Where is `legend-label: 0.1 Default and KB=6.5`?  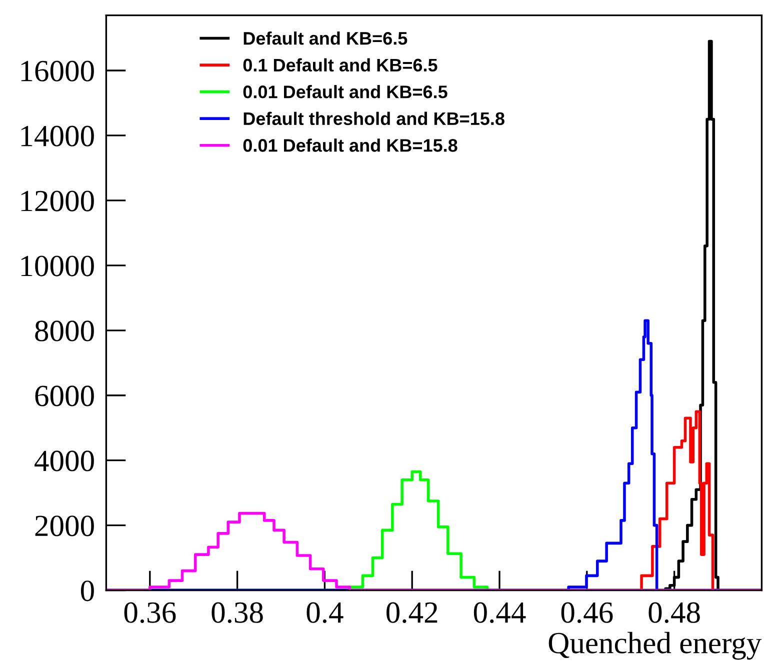 legend-label: 0.1 Default and KB=6.5 is located at coordinates (340, 65).